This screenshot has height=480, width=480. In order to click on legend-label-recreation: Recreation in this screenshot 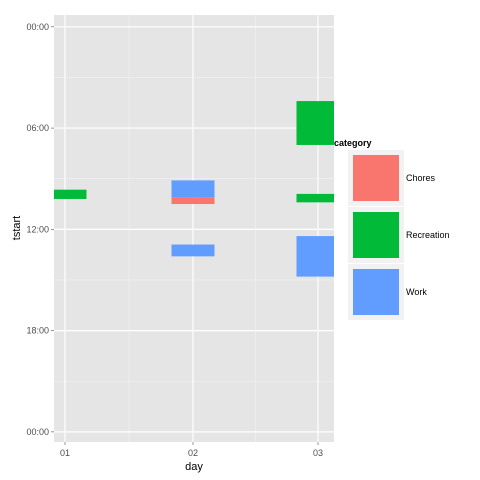, I will do `click(428, 235)`.